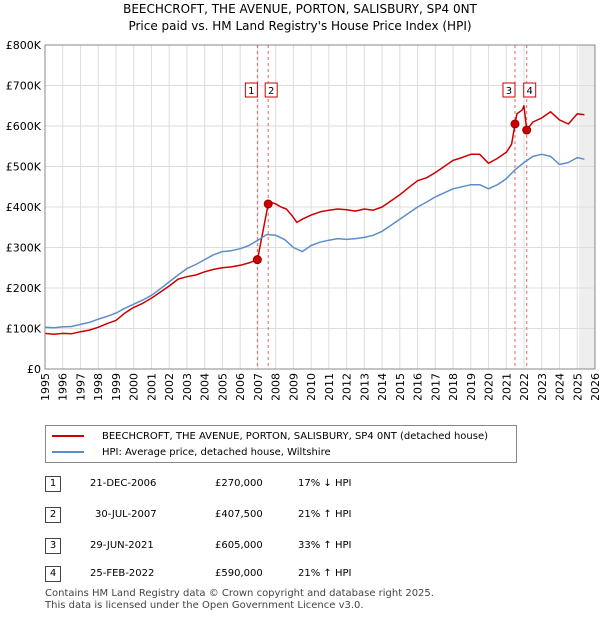 This screenshot has height=620, width=600. I want to click on x-tick-label: 2026, so click(594, 386).